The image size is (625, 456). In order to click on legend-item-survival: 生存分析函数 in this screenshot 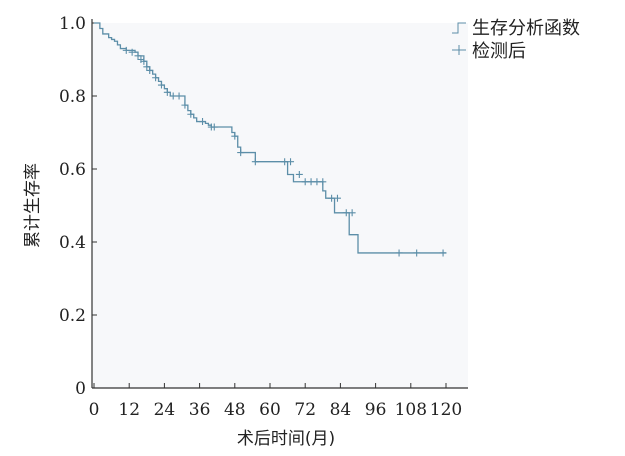, I will do `click(516, 28)`.